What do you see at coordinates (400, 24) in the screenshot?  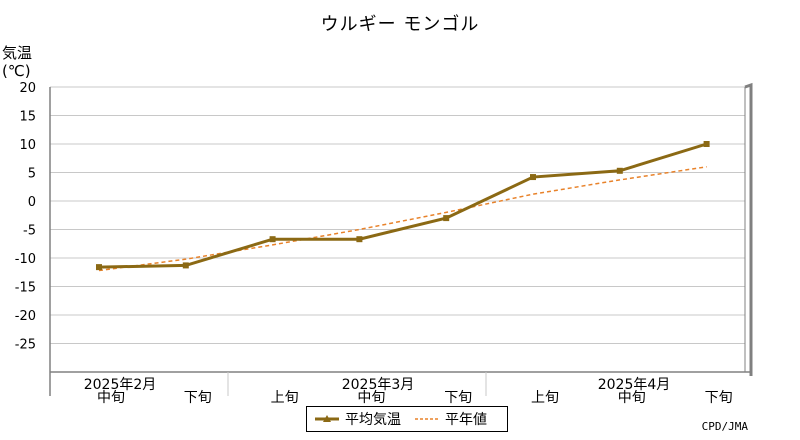 I see `chart-title: ウルギー モンゴル` at bounding box center [400, 24].